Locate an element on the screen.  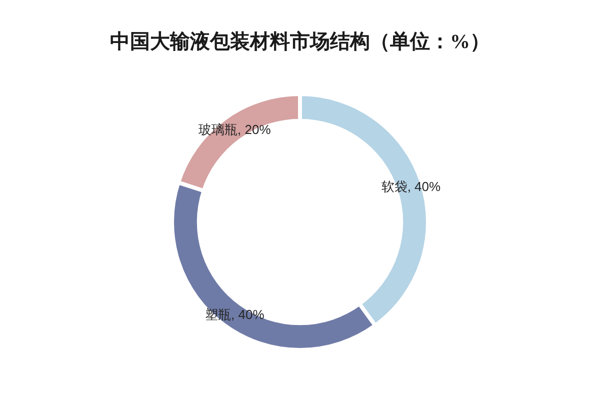
title: 中国大输液包装材料市场结构（单位：%） is located at coordinates (300, 42).